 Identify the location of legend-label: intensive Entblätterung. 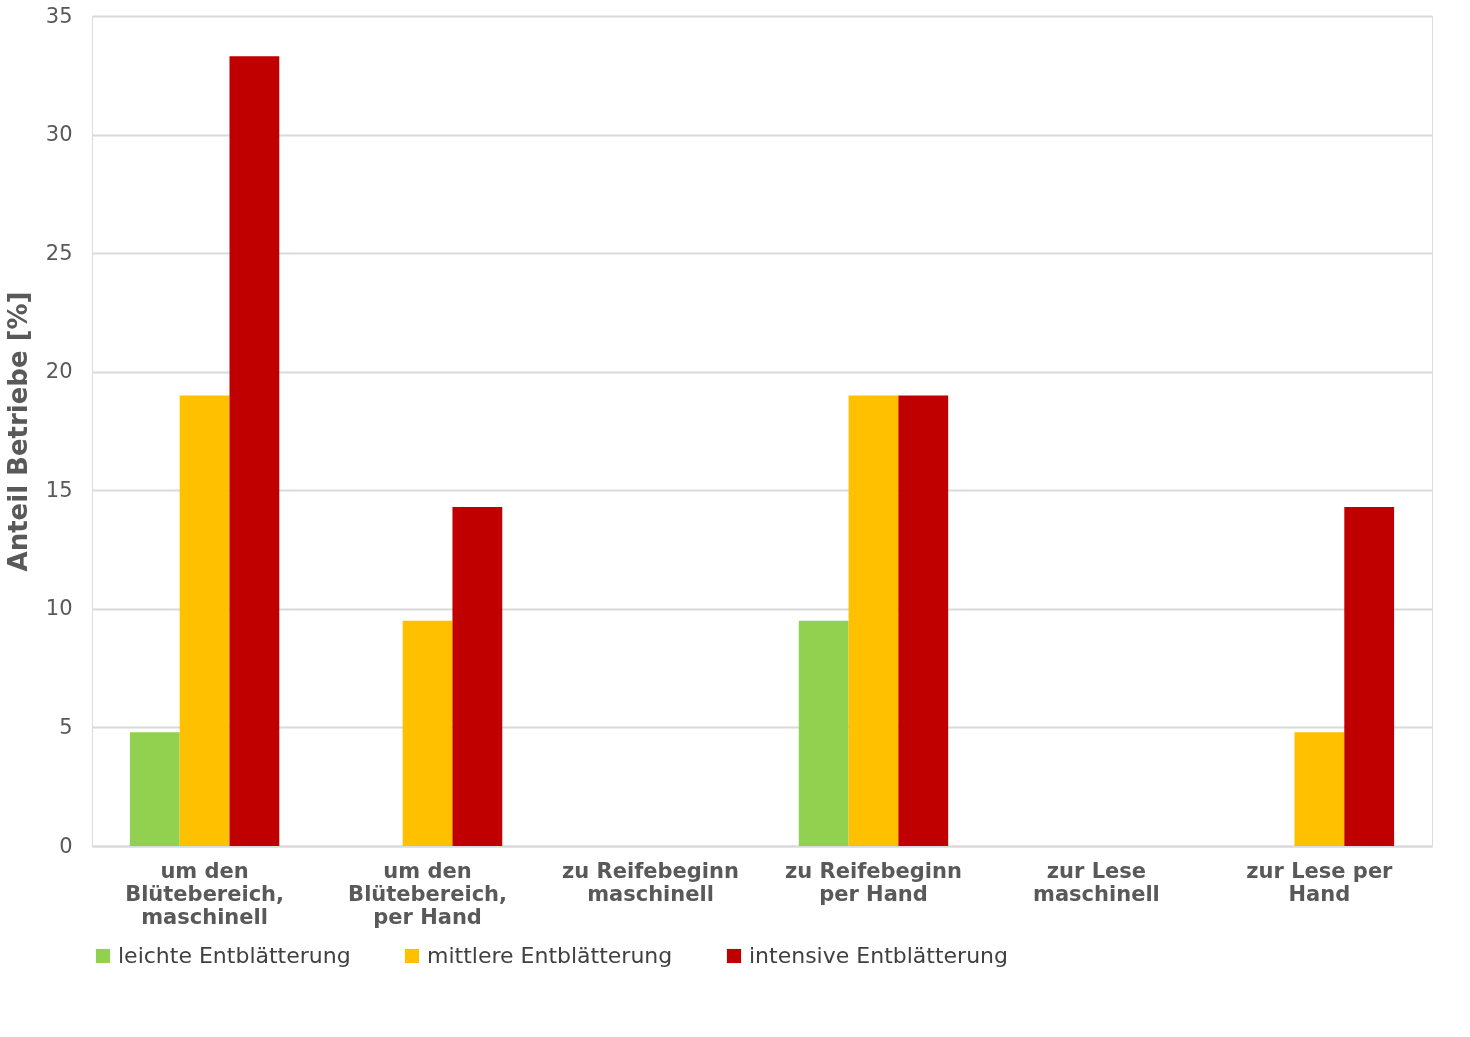
(878, 955).